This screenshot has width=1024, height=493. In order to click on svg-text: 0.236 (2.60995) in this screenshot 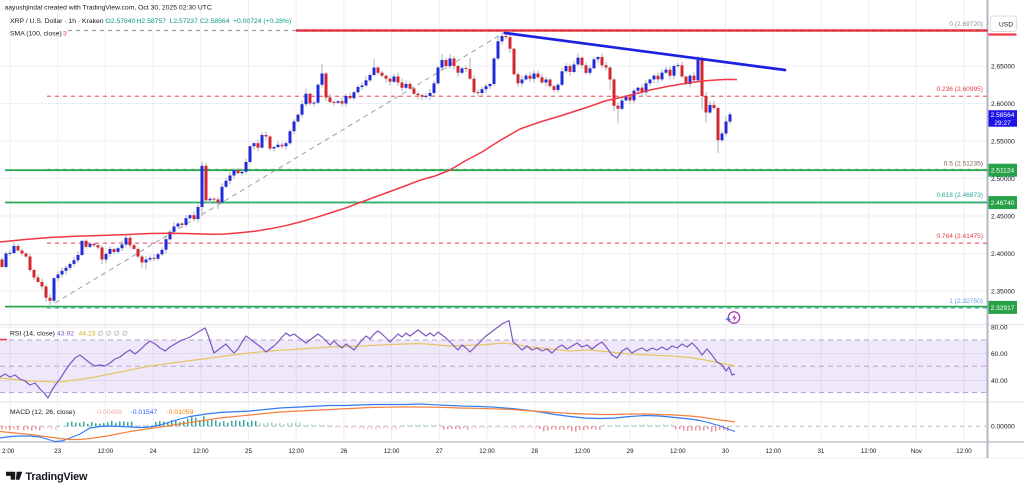, I will do `click(959, 89)`.